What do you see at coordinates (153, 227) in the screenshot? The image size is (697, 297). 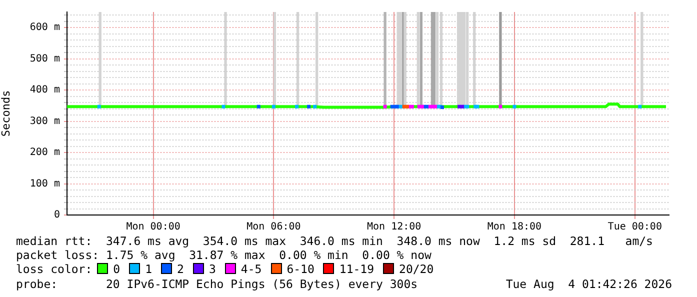 I see `x-tick-label: Mon 00:00` at bounding box center [153, 227].